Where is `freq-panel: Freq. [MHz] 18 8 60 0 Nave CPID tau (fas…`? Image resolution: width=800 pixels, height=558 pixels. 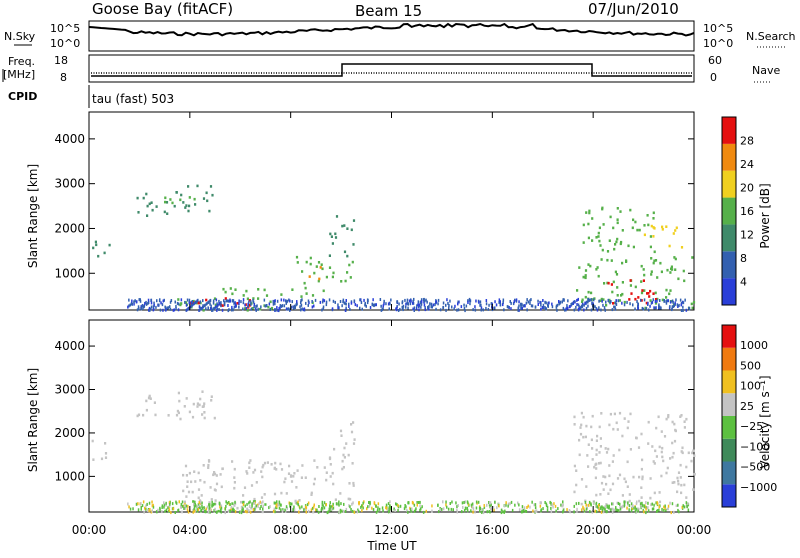
freq-panel: Freq. [MHz] 18 8 60 0 Nave CPID tau (fas… is located at coordinates (391, 81).